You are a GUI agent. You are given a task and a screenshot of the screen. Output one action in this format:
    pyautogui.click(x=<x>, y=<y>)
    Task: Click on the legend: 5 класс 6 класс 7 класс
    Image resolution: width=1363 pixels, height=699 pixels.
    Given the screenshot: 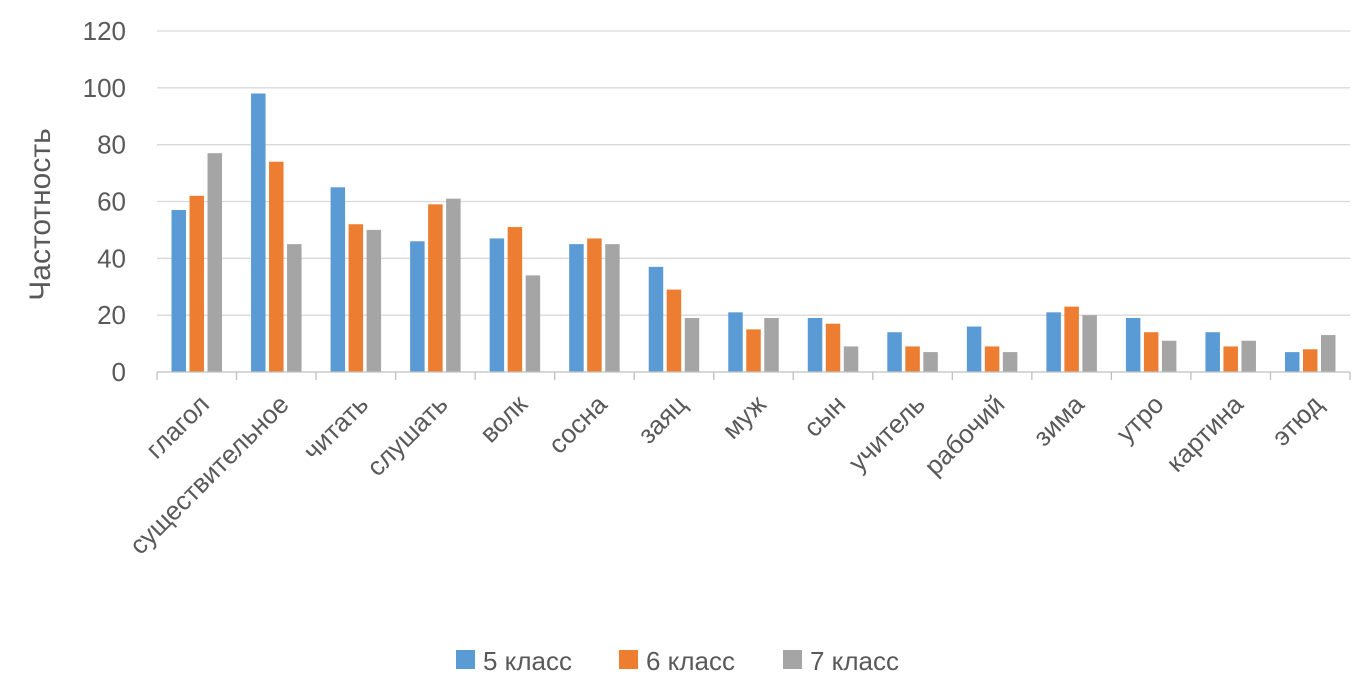 What is the action you would take?
    pyautogui.click(x=677, y=661)
    